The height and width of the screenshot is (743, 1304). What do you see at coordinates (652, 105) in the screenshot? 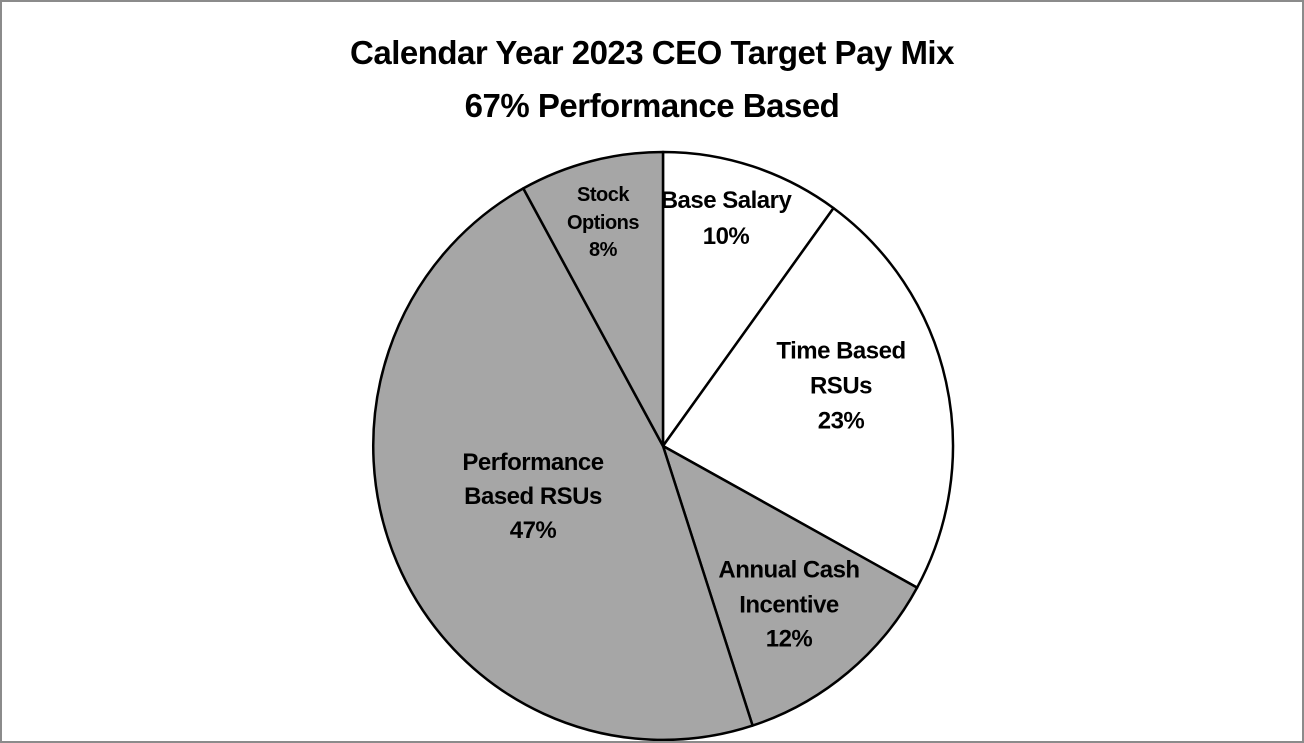
I see `chart-title-line2: 67% Performance Based` at bounding box center [652, 105].